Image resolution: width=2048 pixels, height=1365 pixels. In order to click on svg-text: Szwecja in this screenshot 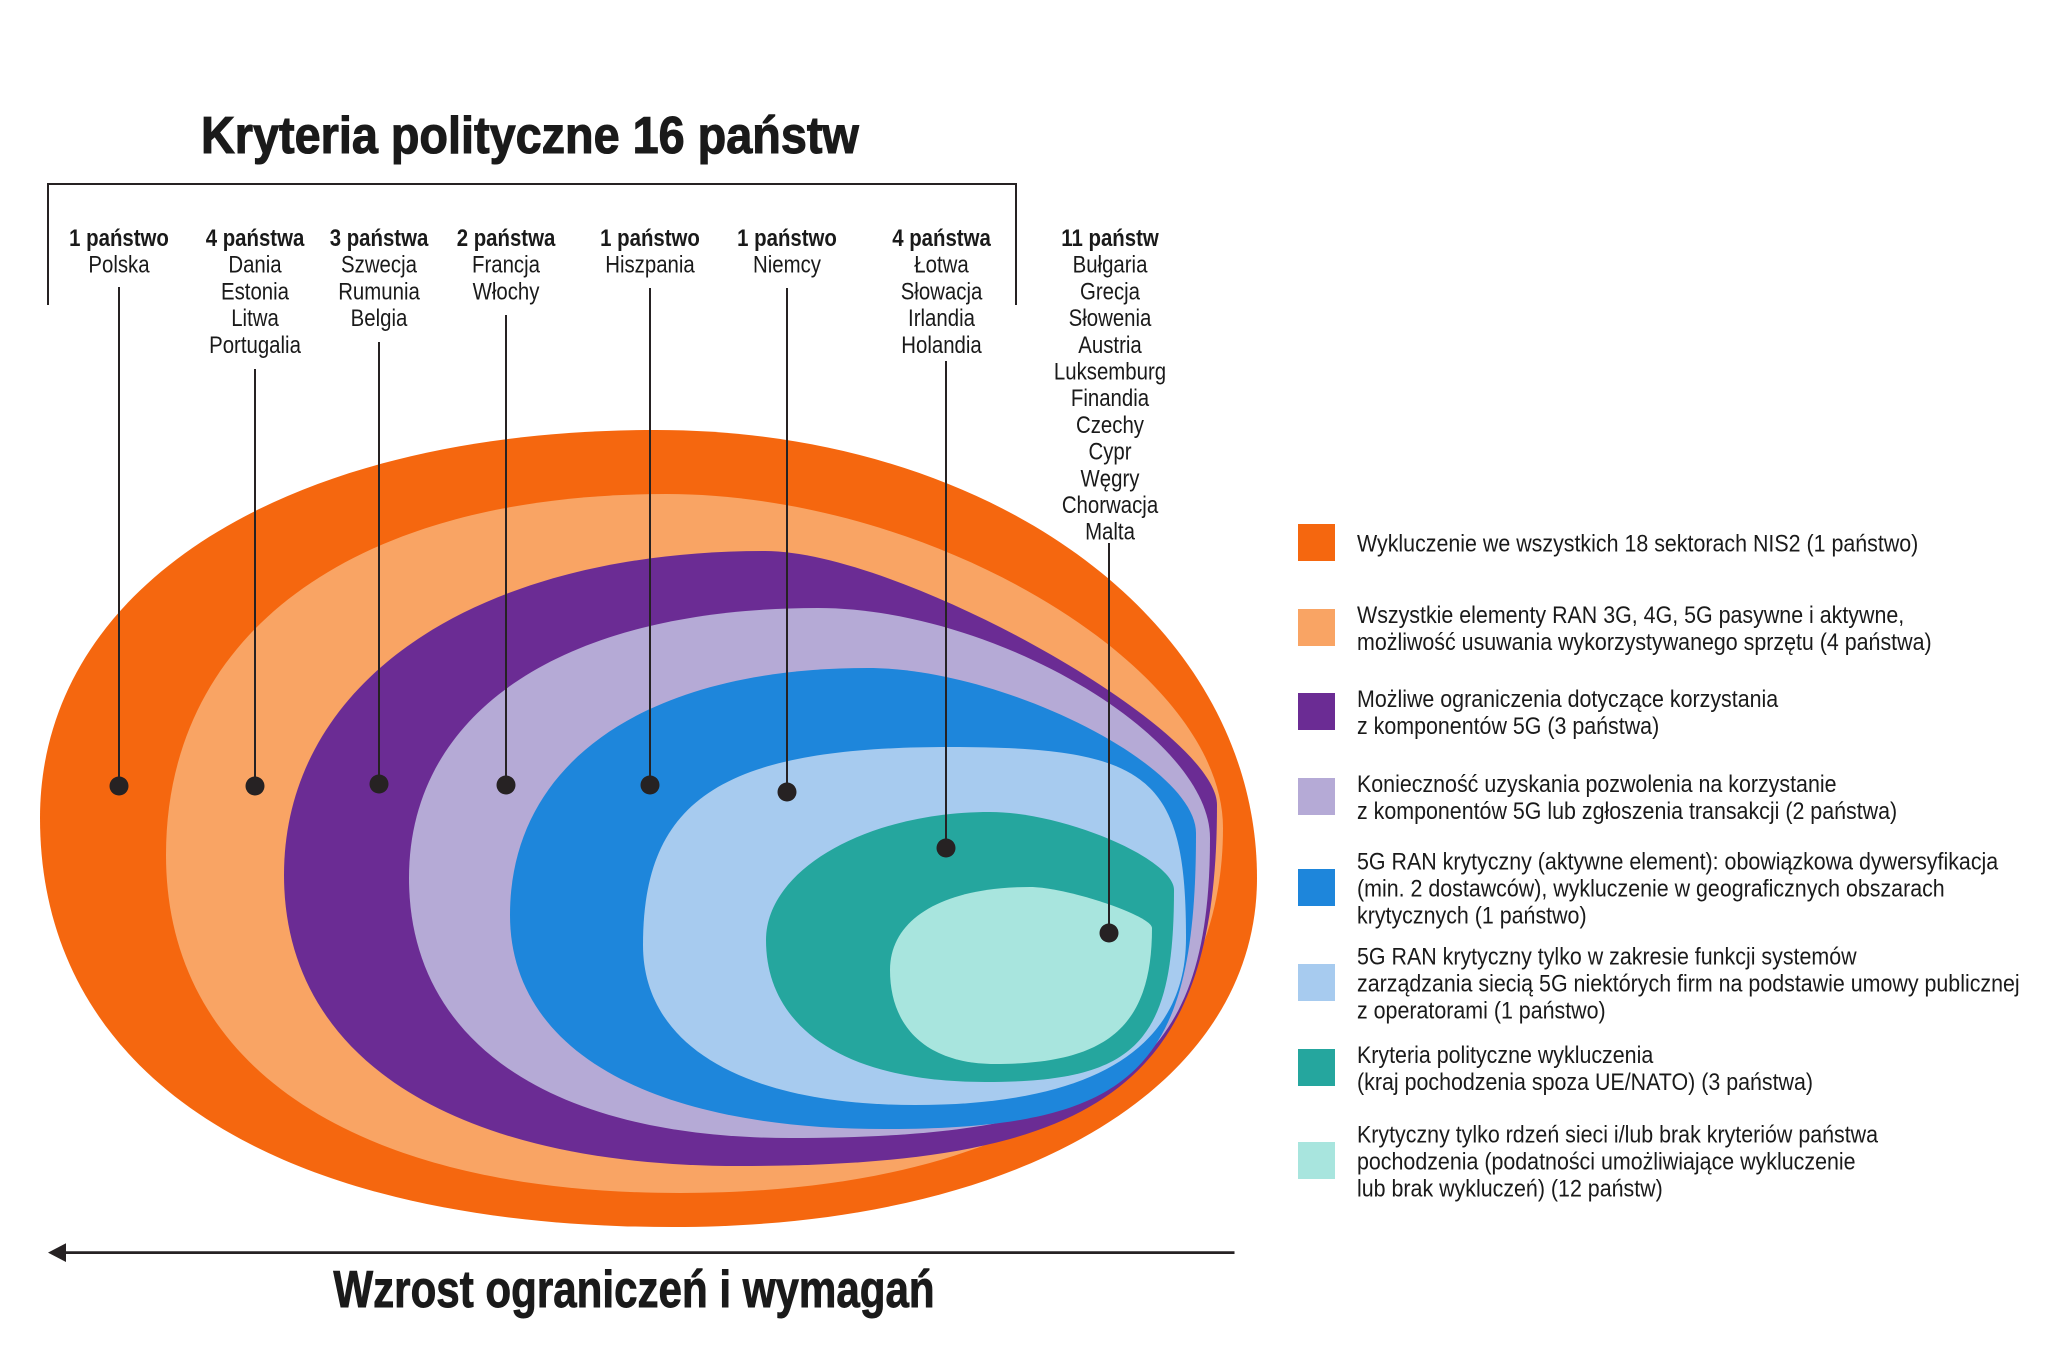, I will do `click(379, 264)`.